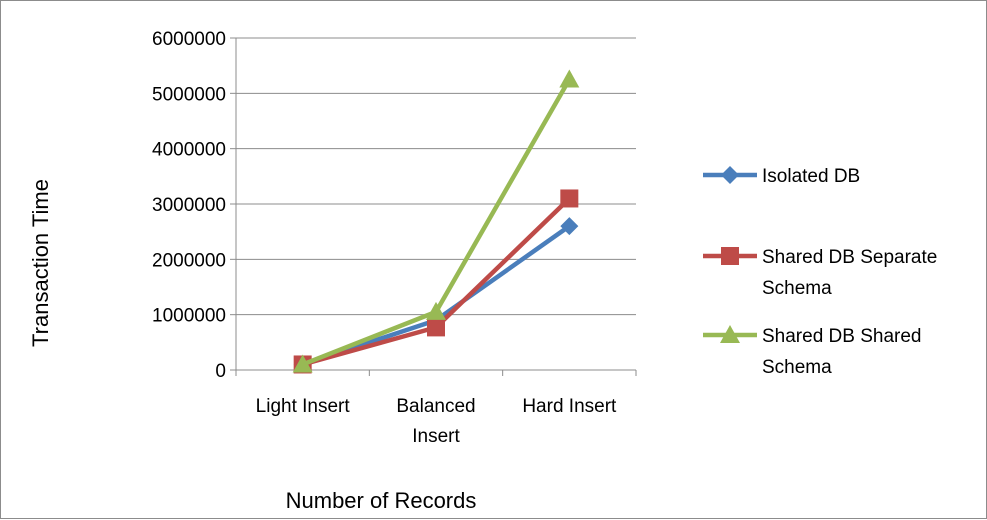 The width and height of the screenshot is (987, 520). What do you see at coordinates (381, 500) in the screenshot?
I see `x-axis-title: Number of Records` at bounding box center [381, 500].